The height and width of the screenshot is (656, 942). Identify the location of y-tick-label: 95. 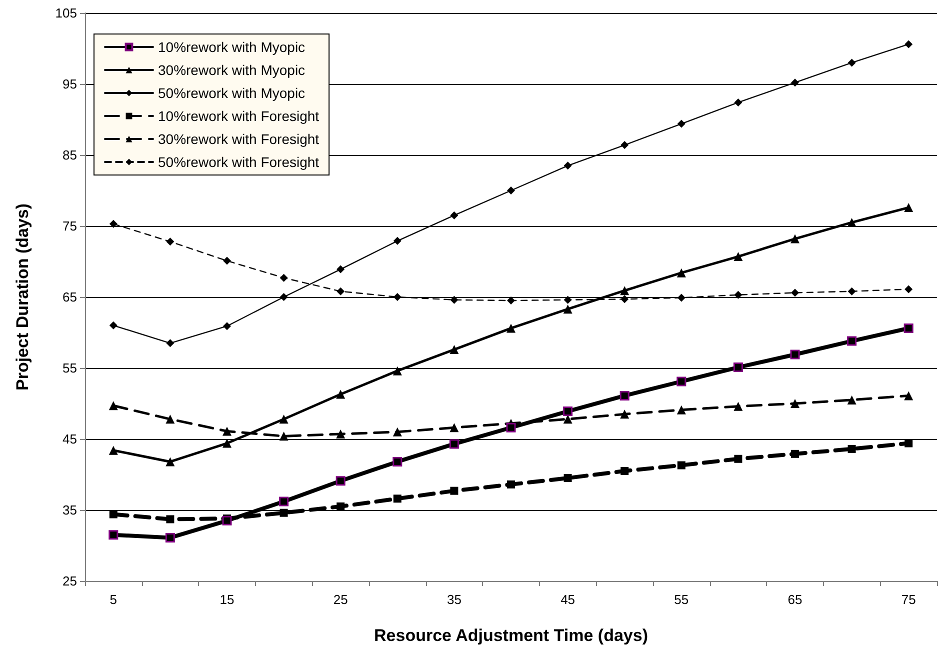
(69, 84).